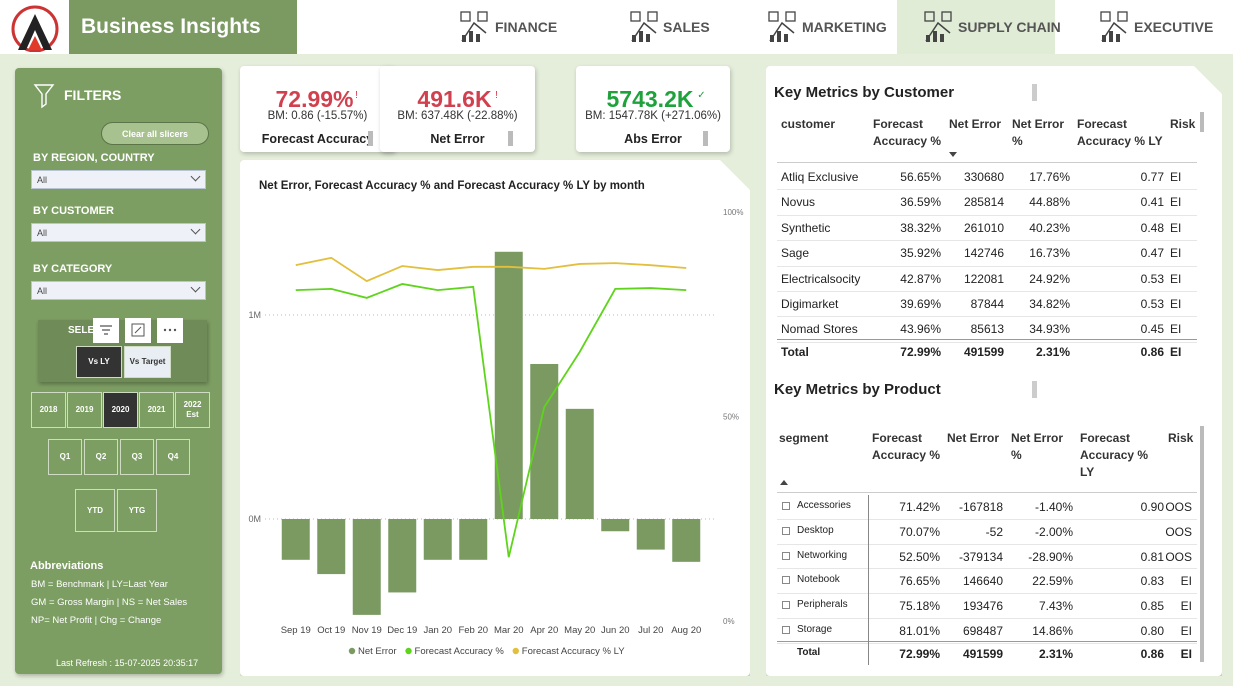 This screenshot has width=1233, height=686. I want to click on cell-name: Peripherals, so click(822, 605).